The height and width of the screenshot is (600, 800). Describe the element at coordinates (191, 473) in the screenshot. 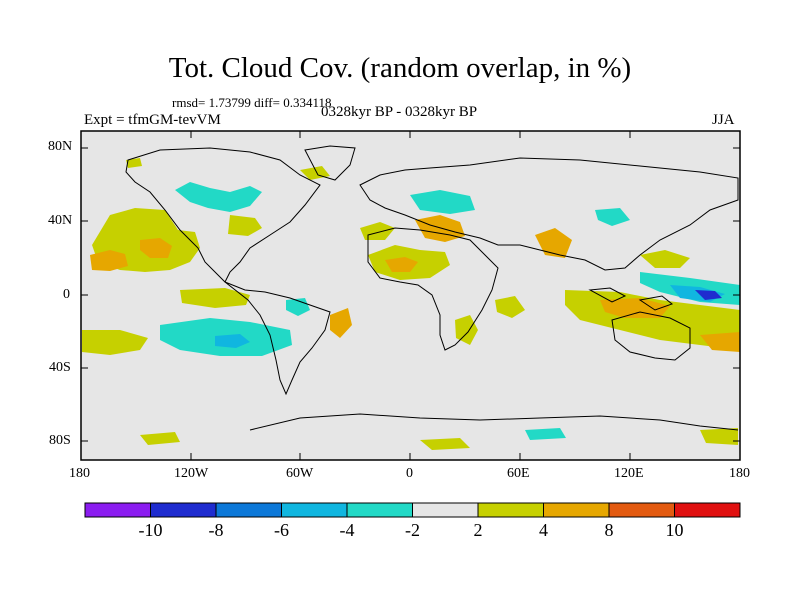

I see `lon-label: 120W` at that location.